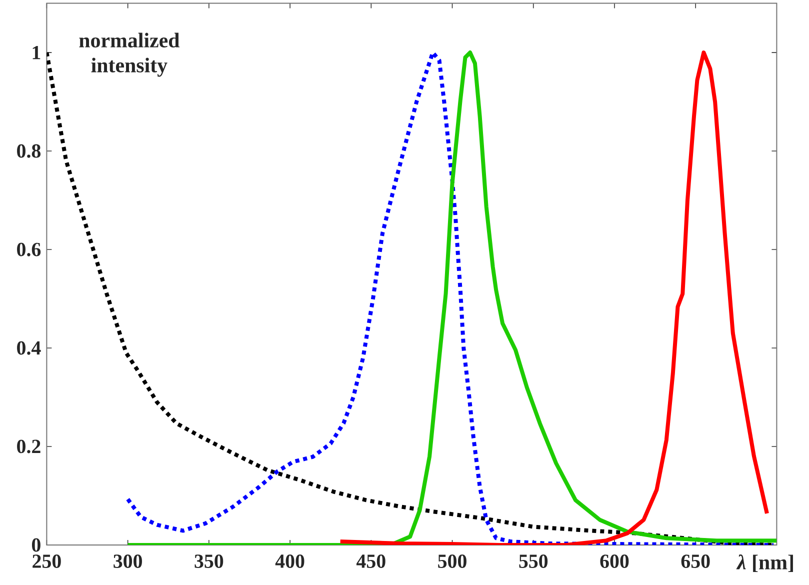  I want to click on y-tick-label: 1, so click(36, 53).